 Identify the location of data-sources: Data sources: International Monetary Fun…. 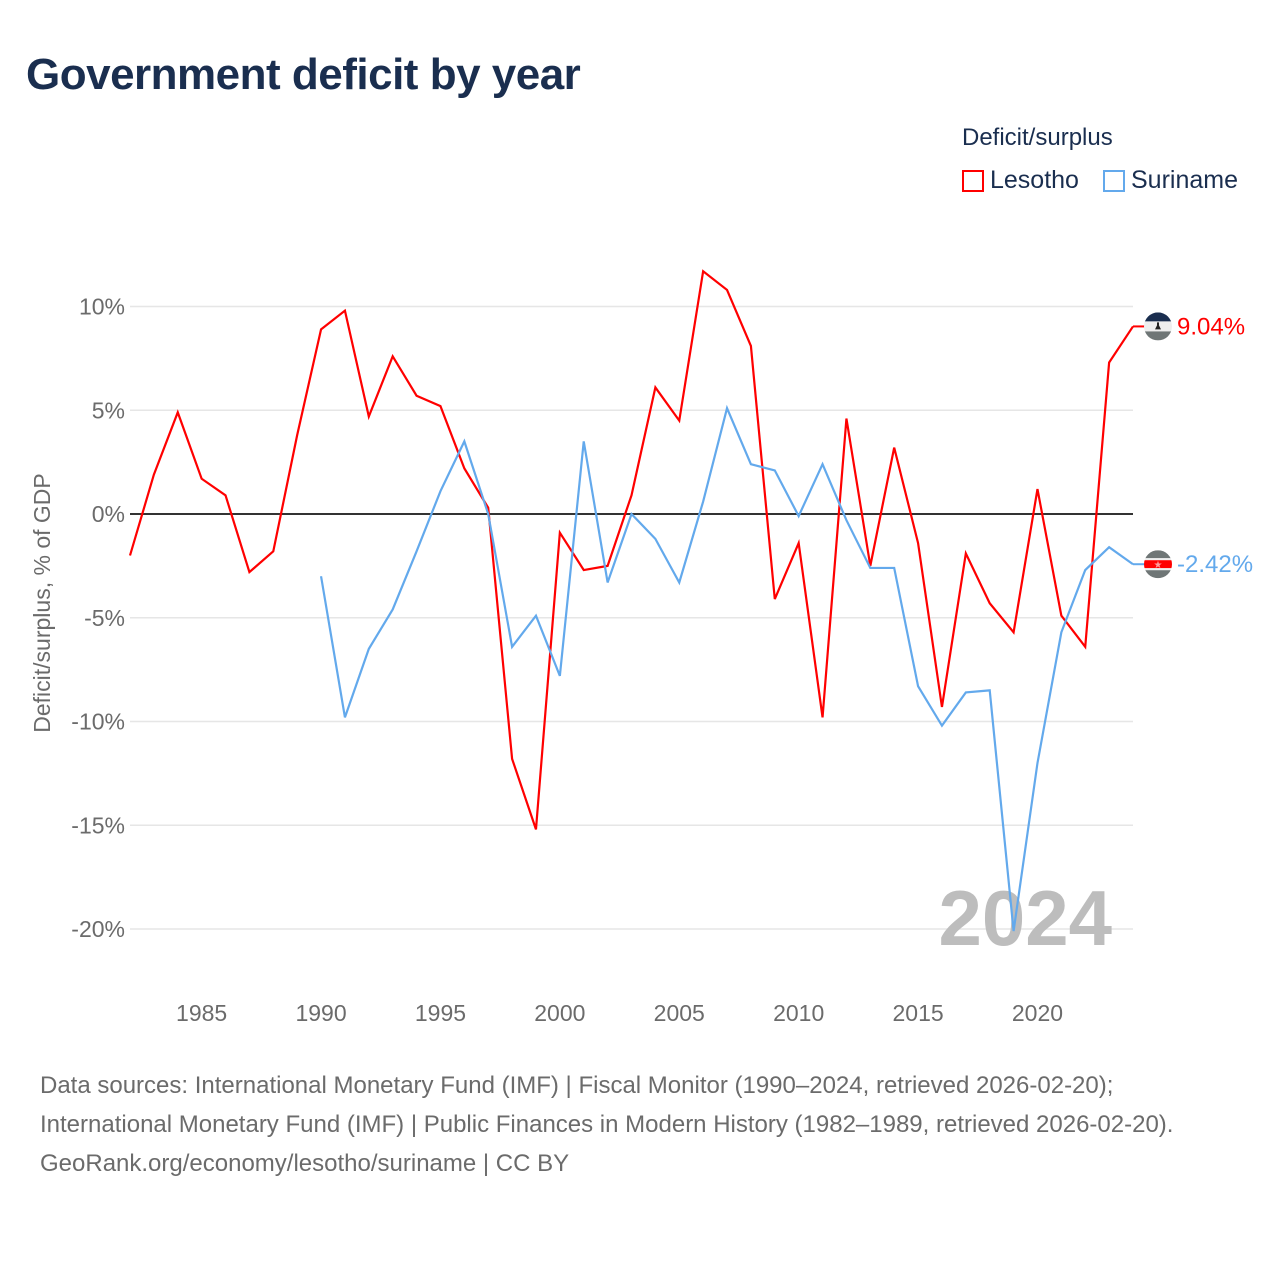
(607, 1105).